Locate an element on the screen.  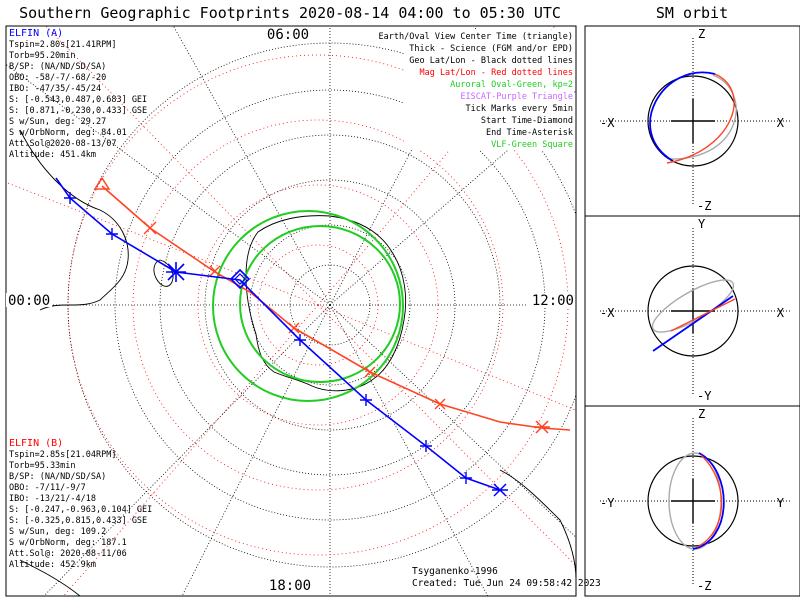
elfin-a-title: ELFIN (A) is located at coordinates (36, 33).